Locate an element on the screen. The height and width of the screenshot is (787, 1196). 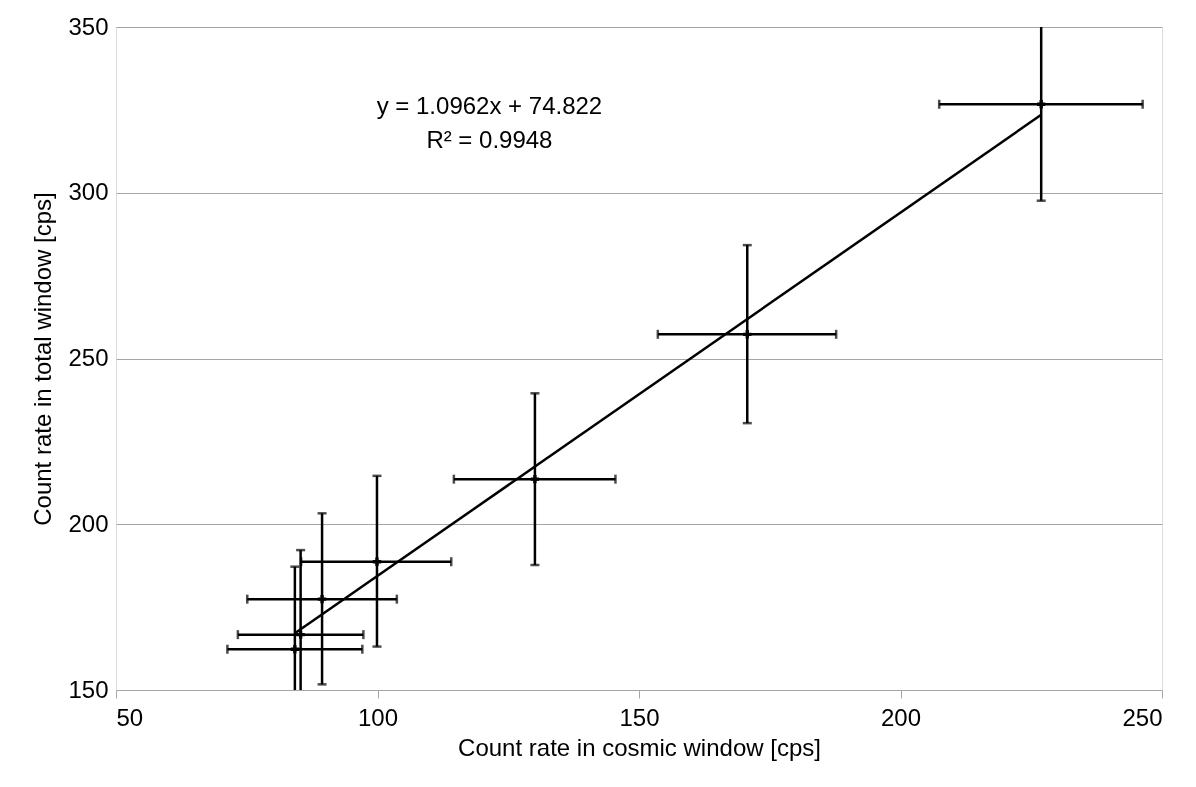
x-tick-label: 250 is located at coordinates (1142, 717).